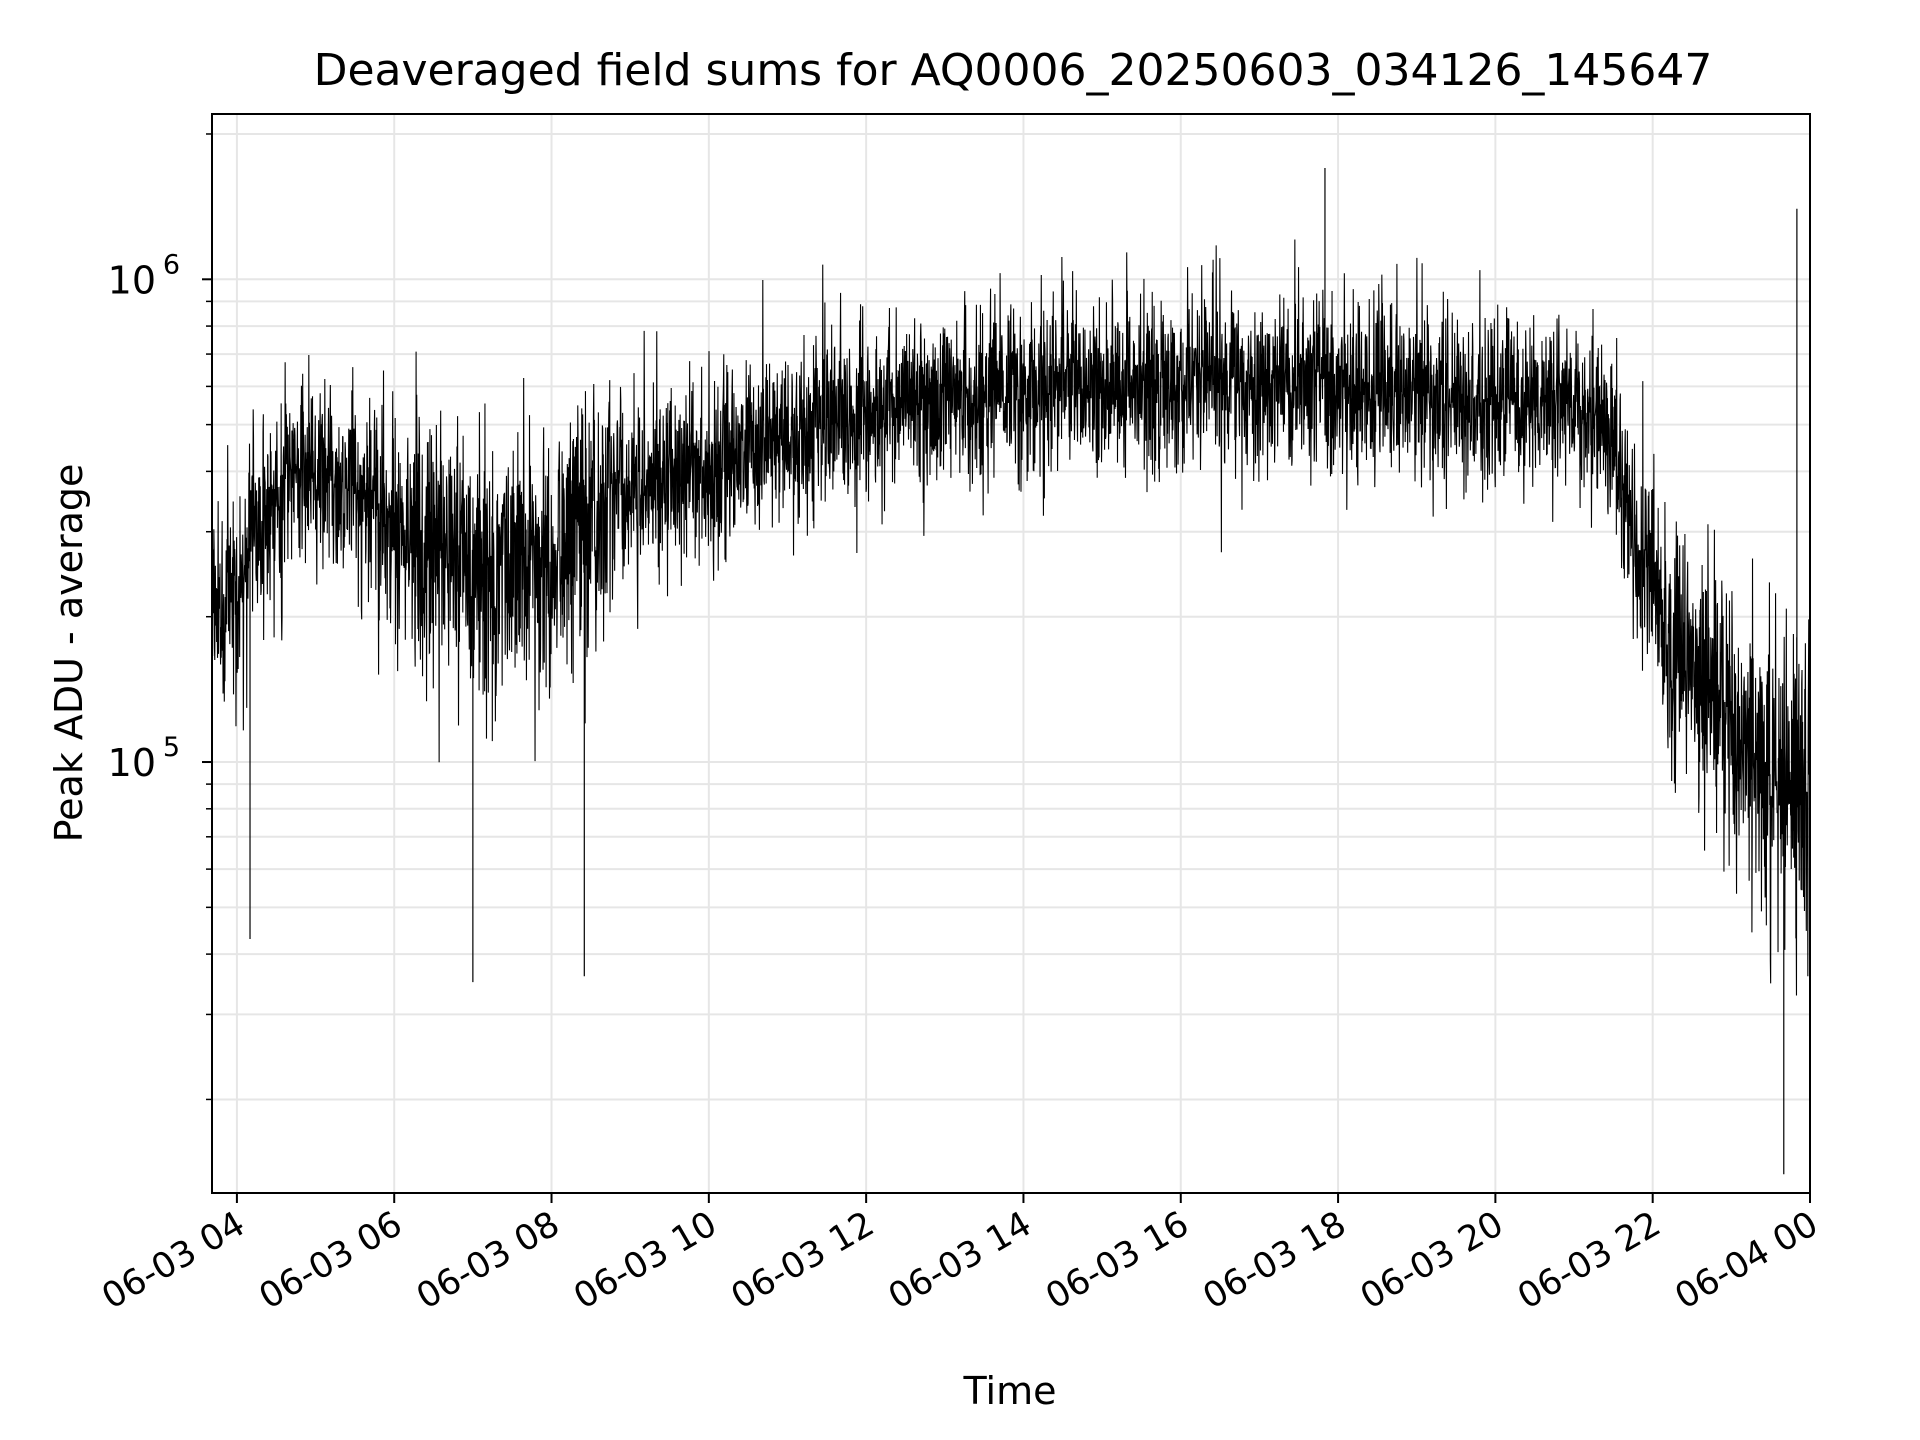 The width and height of the screenshot is (1920, 1440). I want to click on y-tick-exponent: 5, so click(171, 747).